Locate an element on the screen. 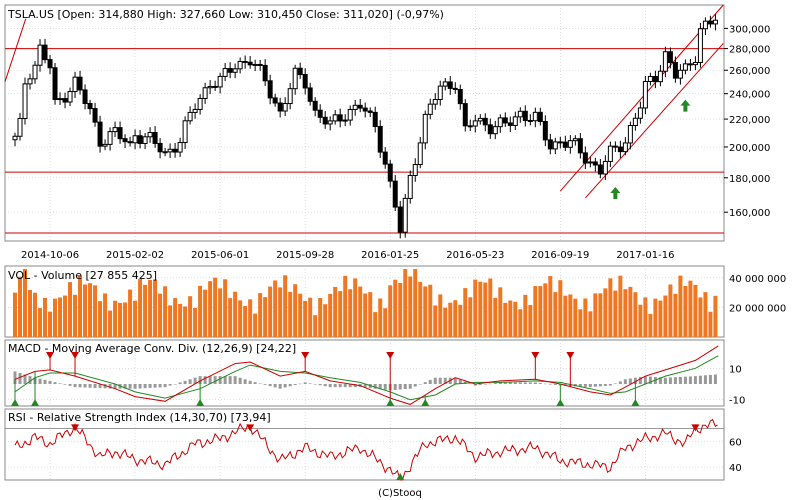 The height and width of the screenshot is (500, 800). x-tick-label: 2017-01-16 is located at coordinates (645, 255).